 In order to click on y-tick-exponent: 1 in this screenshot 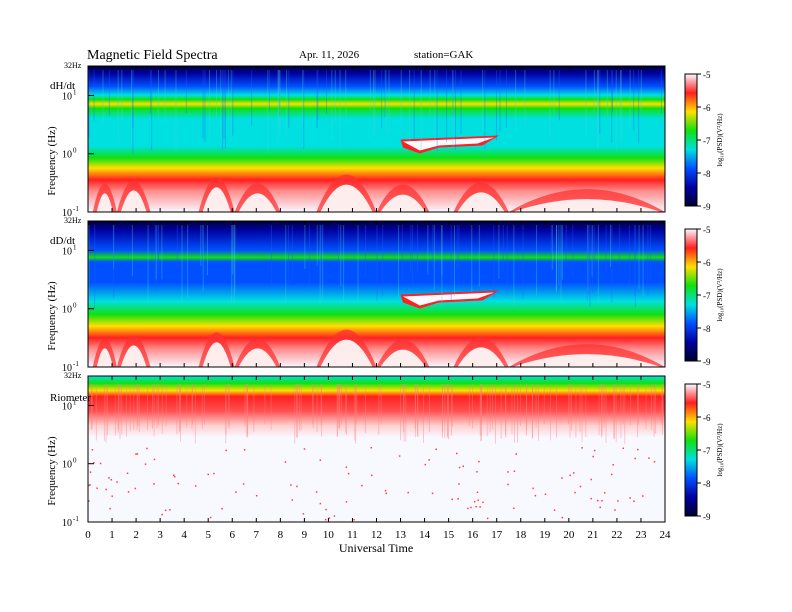, I will do `click(75, 92)`.